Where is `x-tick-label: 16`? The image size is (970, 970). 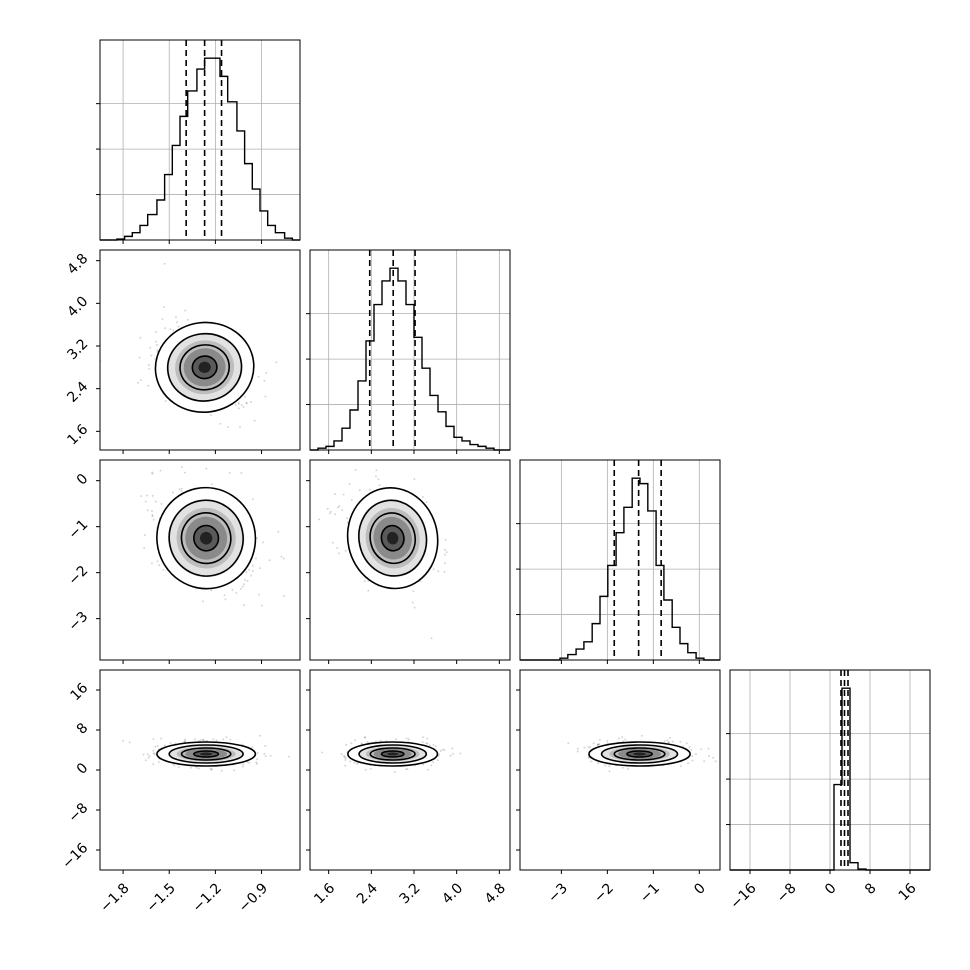 x-tick-label: 16 is located at coordinates (908, 892).